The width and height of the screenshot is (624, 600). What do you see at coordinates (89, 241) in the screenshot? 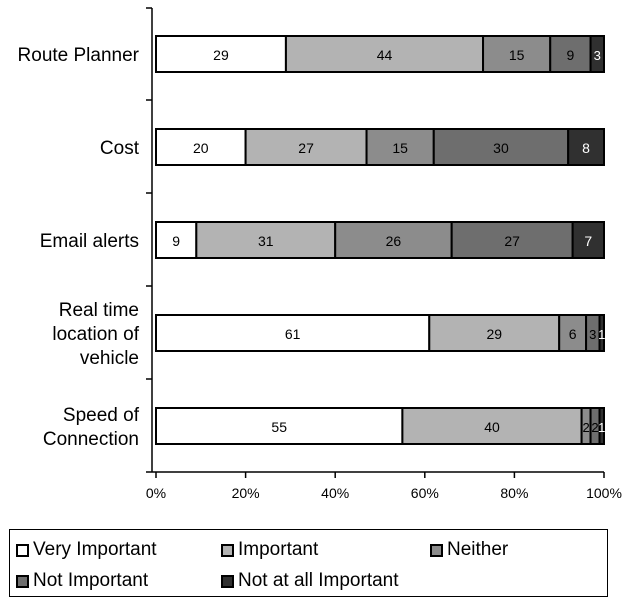
I see `category-label: Email alerts` at bounding box center [89, 241].